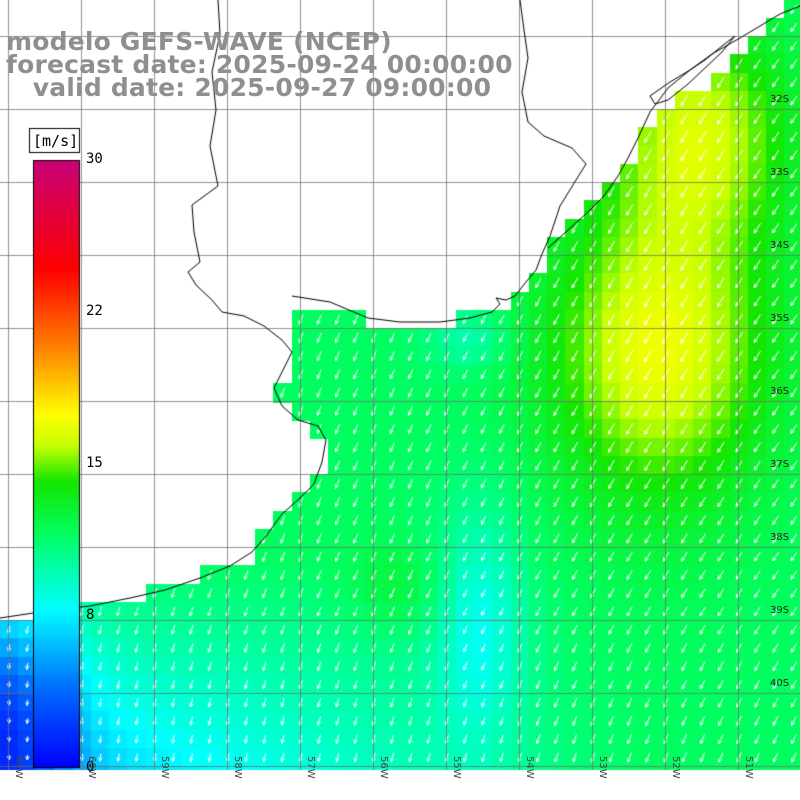 The width and height of the screenshot is (800, 800). What do you see at coordinates (94, 311) in the screenshot?
I see `colorbar-tick-22: 22` at bounding box center [94, 311].